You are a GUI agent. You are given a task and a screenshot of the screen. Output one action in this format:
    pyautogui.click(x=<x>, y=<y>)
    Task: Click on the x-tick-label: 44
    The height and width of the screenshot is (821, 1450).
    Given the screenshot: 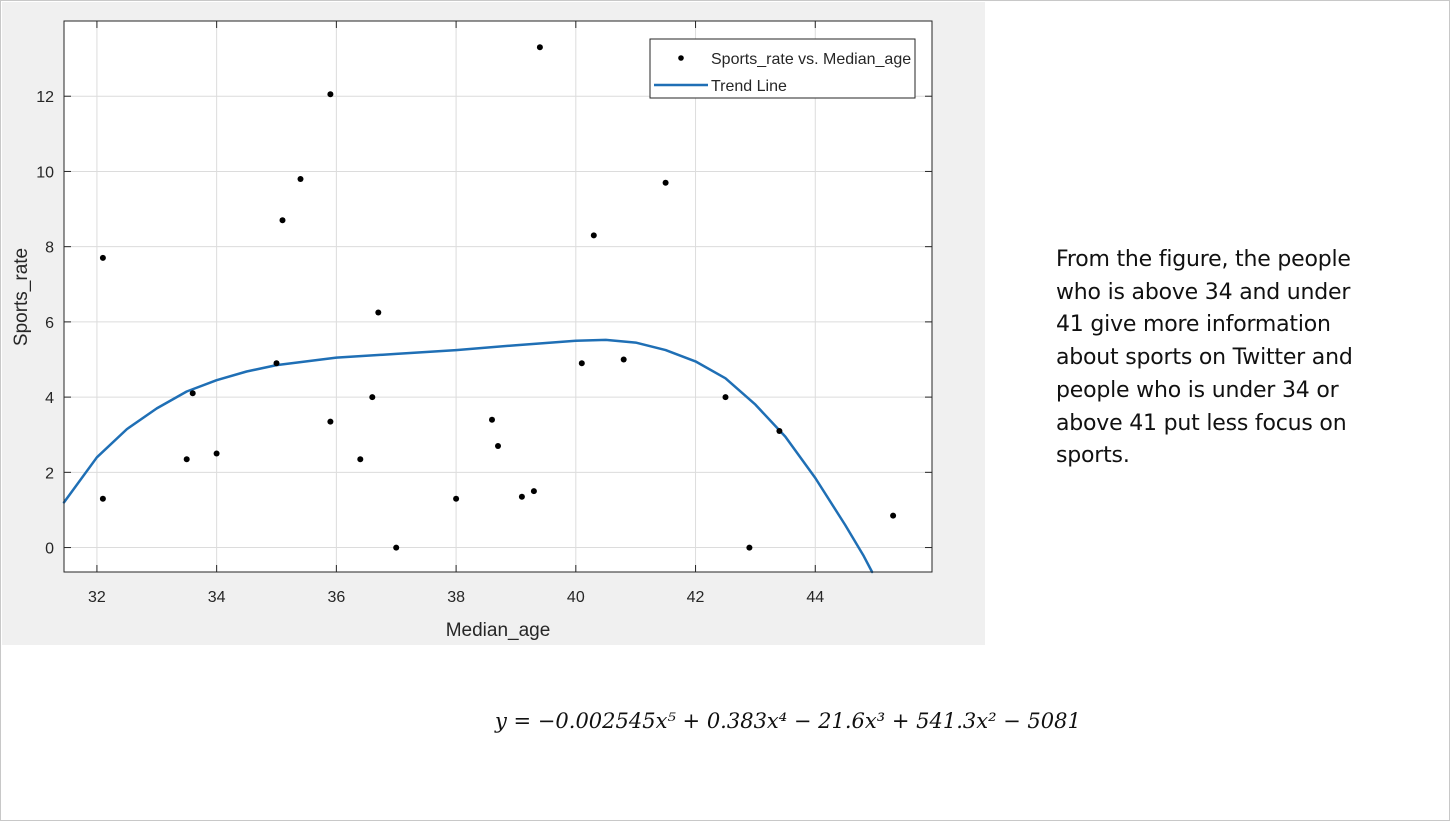 What is the action you would take?
    pyautogui.click(x=815, y=597)
    